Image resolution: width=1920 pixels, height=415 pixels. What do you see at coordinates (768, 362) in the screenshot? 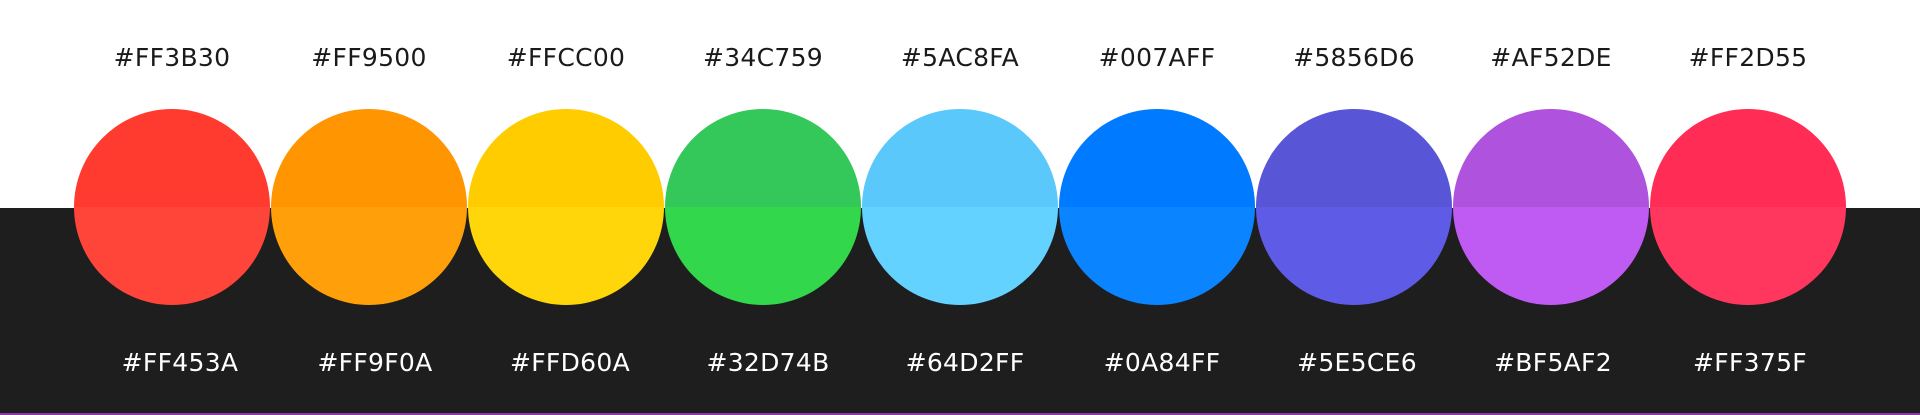
I see `dark-hex-label-green: #32D74B` at bounding box center [768, 362].